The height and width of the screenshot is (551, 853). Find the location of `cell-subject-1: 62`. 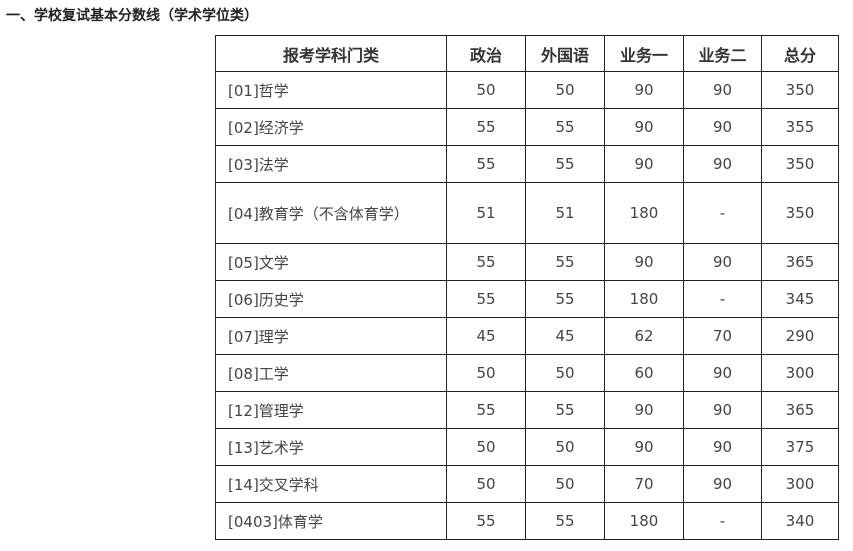

cell-subject-1: 62 is located at coordinates (644, 336).